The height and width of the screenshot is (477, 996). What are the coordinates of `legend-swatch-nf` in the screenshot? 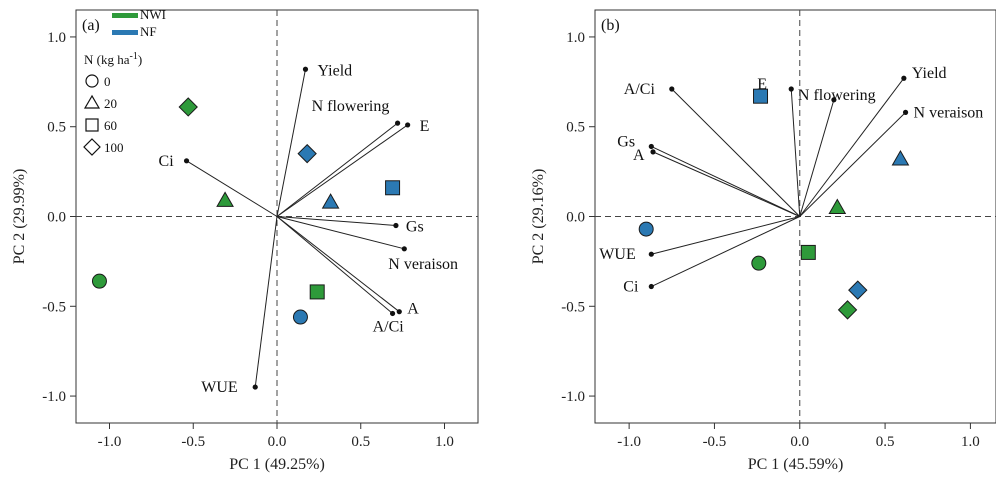 It's located at (125, 32).